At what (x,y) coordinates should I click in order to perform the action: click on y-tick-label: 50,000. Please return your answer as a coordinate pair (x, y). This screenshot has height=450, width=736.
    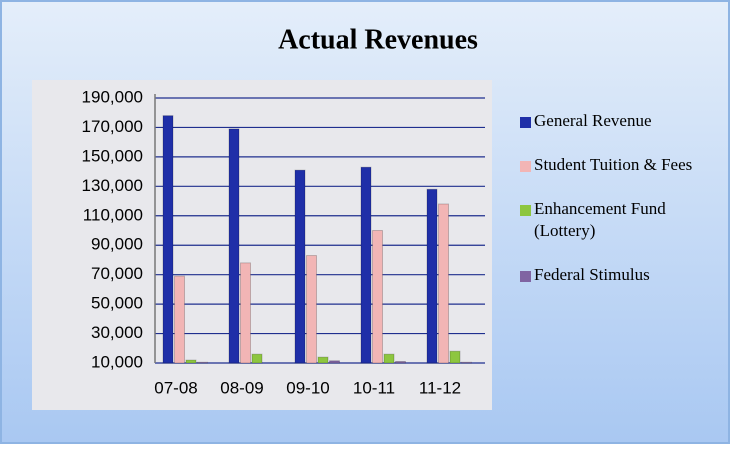
    Looking at the image, I should click on (117, 303).